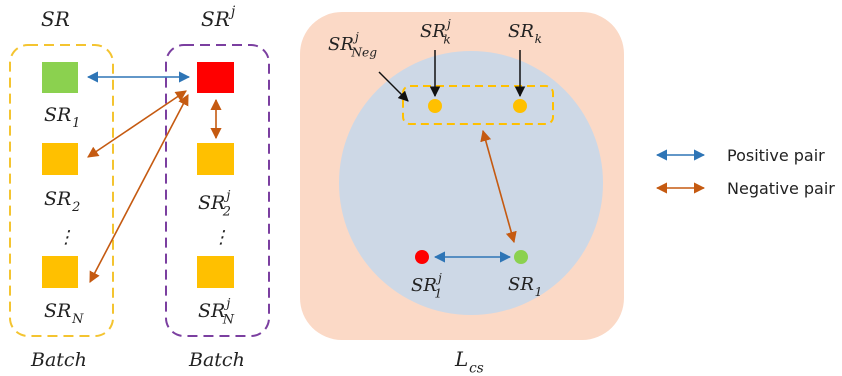 The height and width of the screenshot is (376, 842). Describe the element at coordinates (215, 77) in the screenshot. I see `sr1j-anchor-square` at that location.